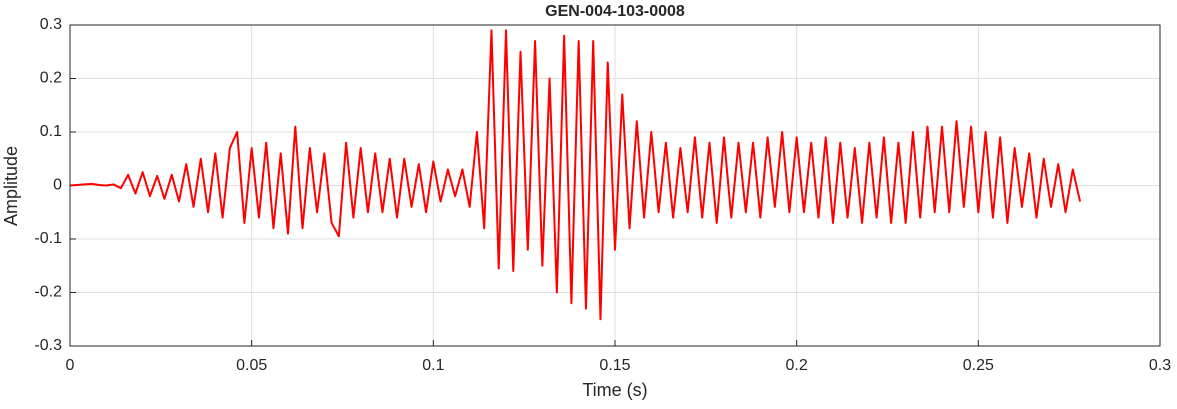  I want to click on chart-title: GEN-004-103-0008, so click(615, 11).